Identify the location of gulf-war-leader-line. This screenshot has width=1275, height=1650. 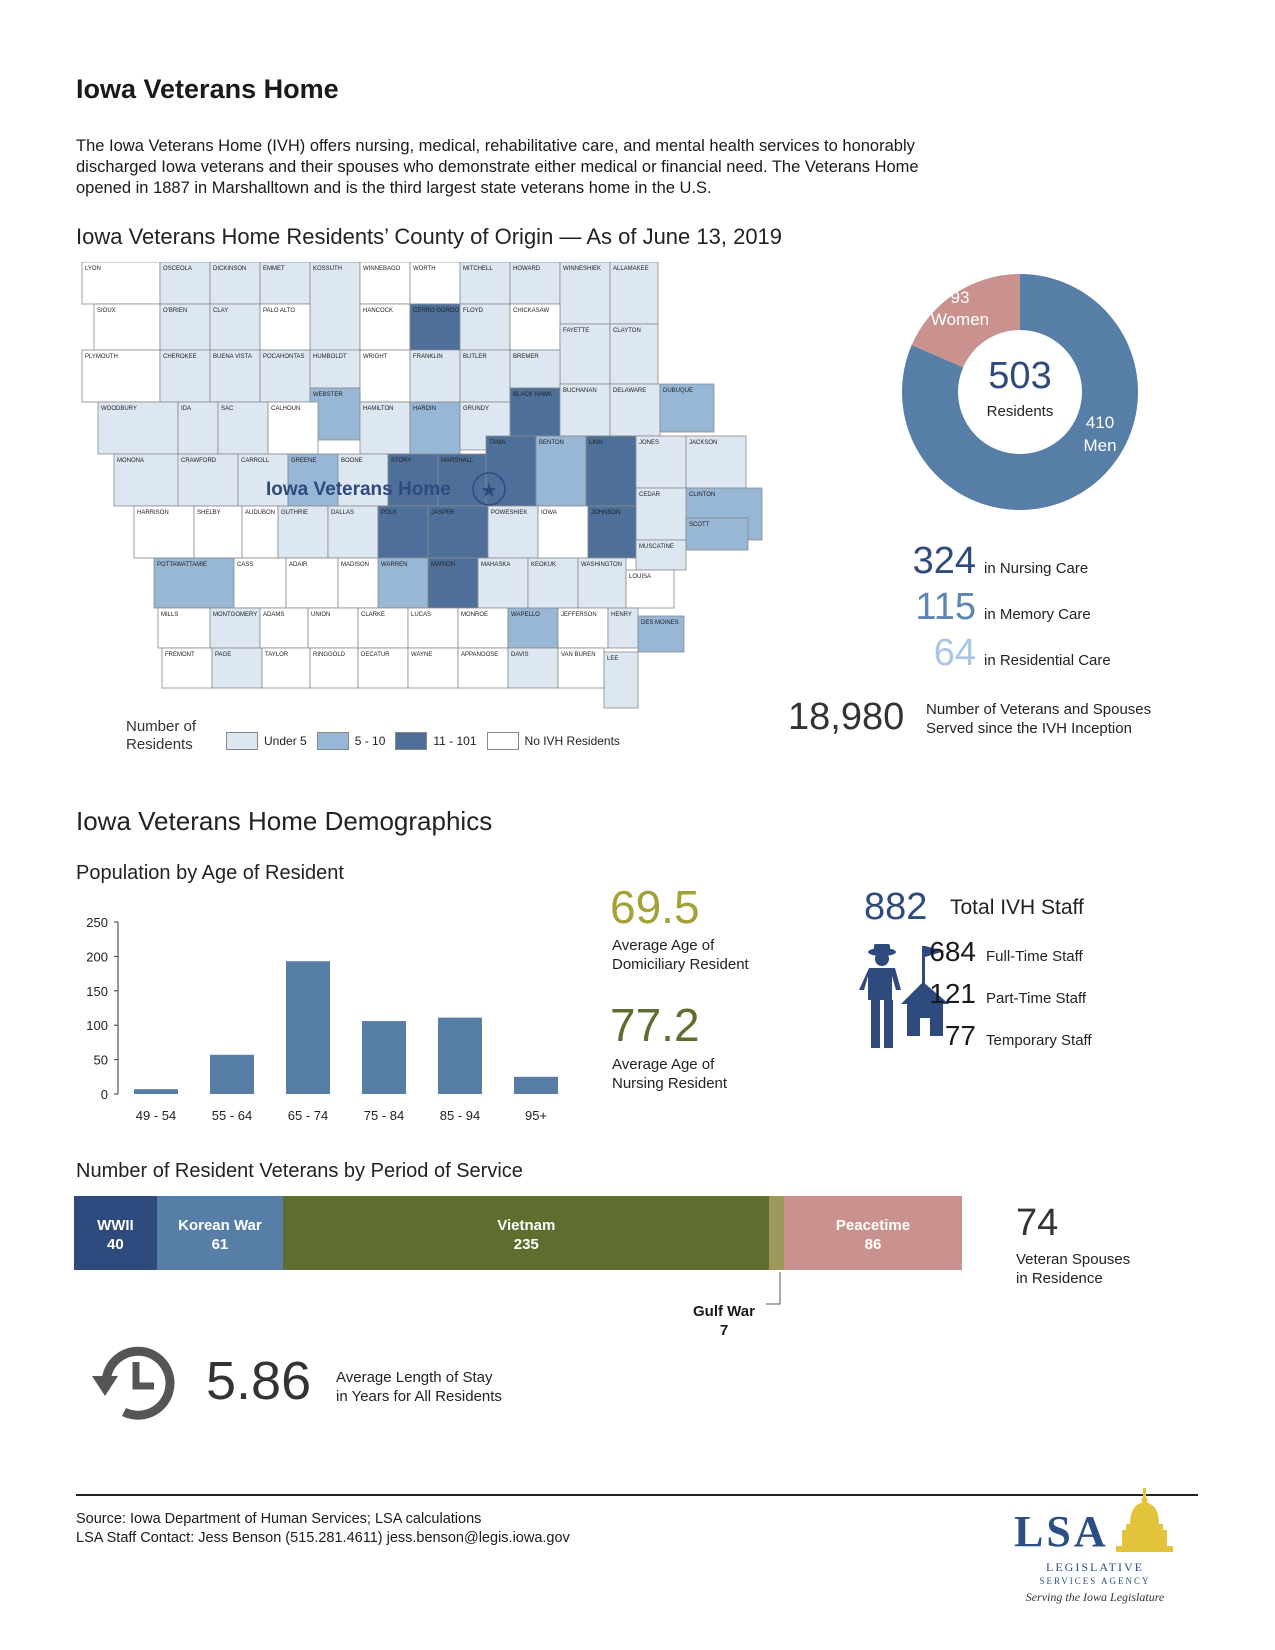
(773, 1288).